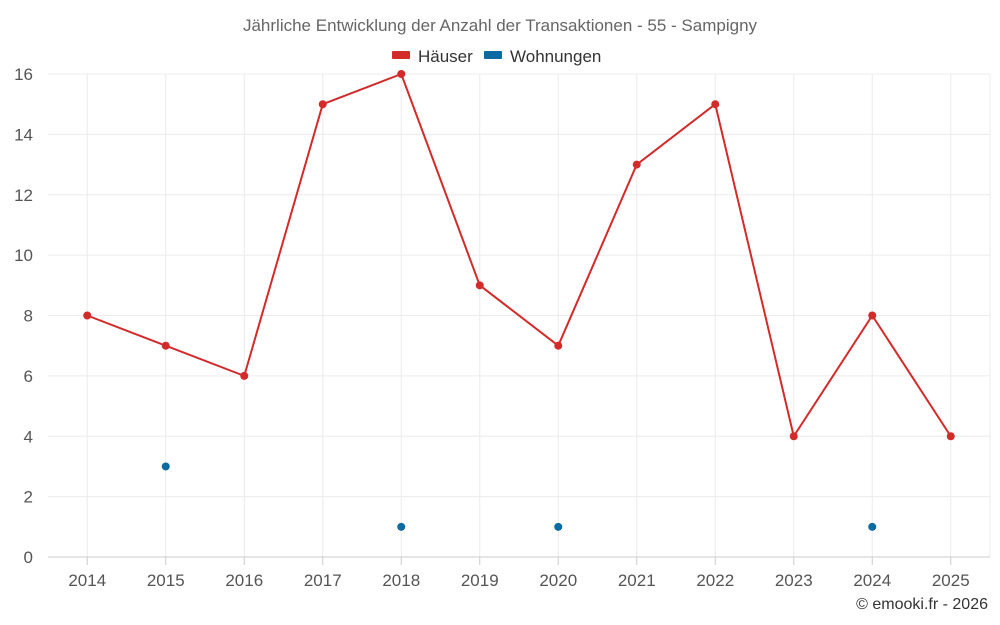 This screenshot has width=1000, height=625. What do you see at coordinates (493, 55) in the screenshot?
I see `legend-swatch-wohnungen` at bounding box center [493, 55].